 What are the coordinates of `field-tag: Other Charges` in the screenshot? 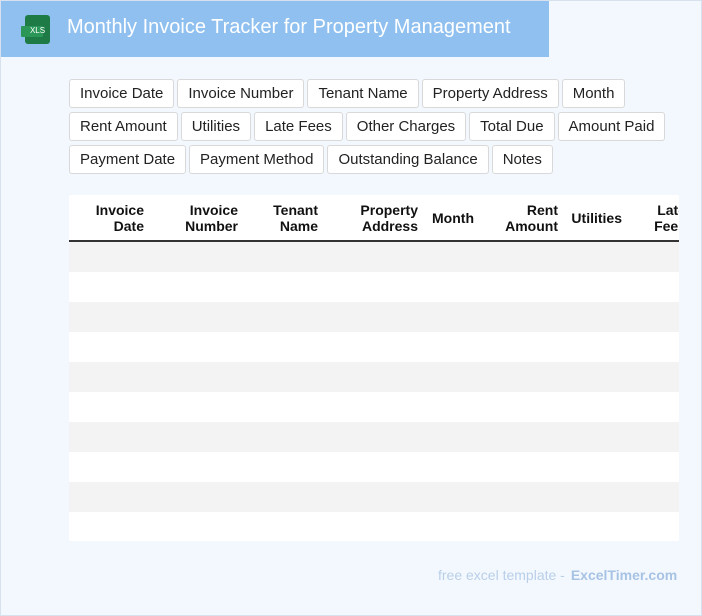 It's located at (406, 126).